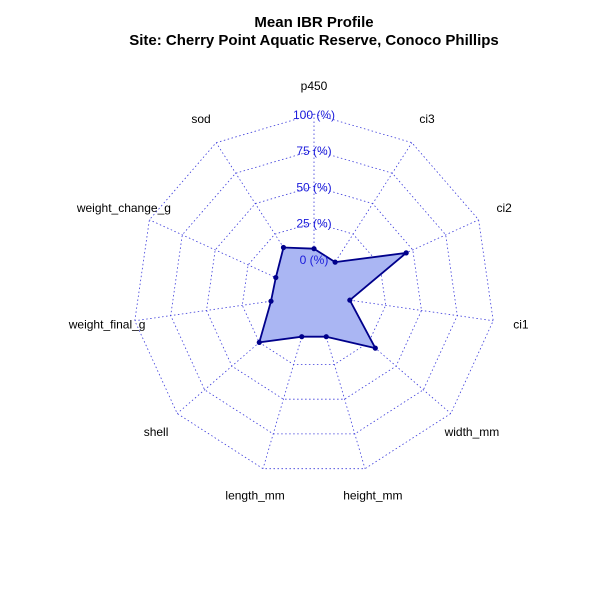 This screenshot has width=600, height=600. Describe the element at coordinates (313, 224) in the screenshot. I see `tick-label: 25 (%)` at that location.